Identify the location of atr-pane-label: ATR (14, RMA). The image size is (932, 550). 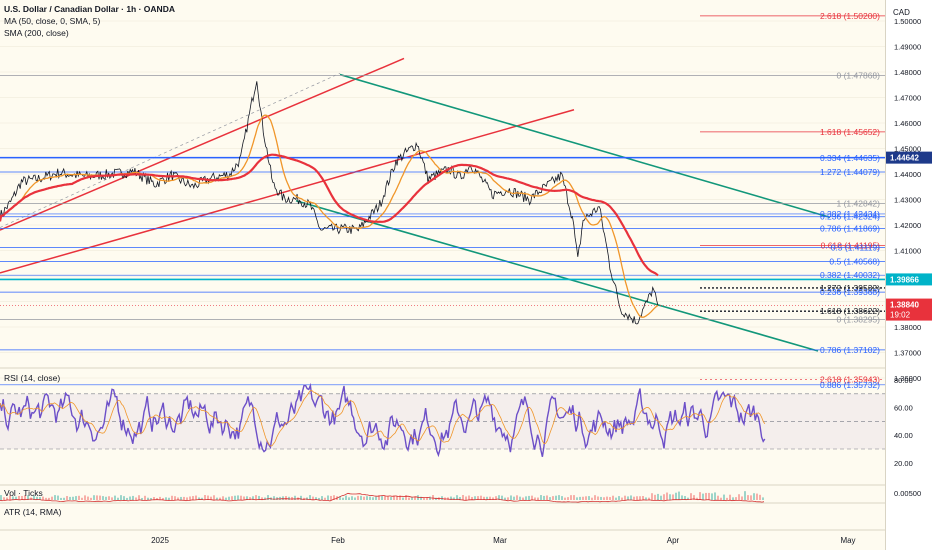
(33, 512).